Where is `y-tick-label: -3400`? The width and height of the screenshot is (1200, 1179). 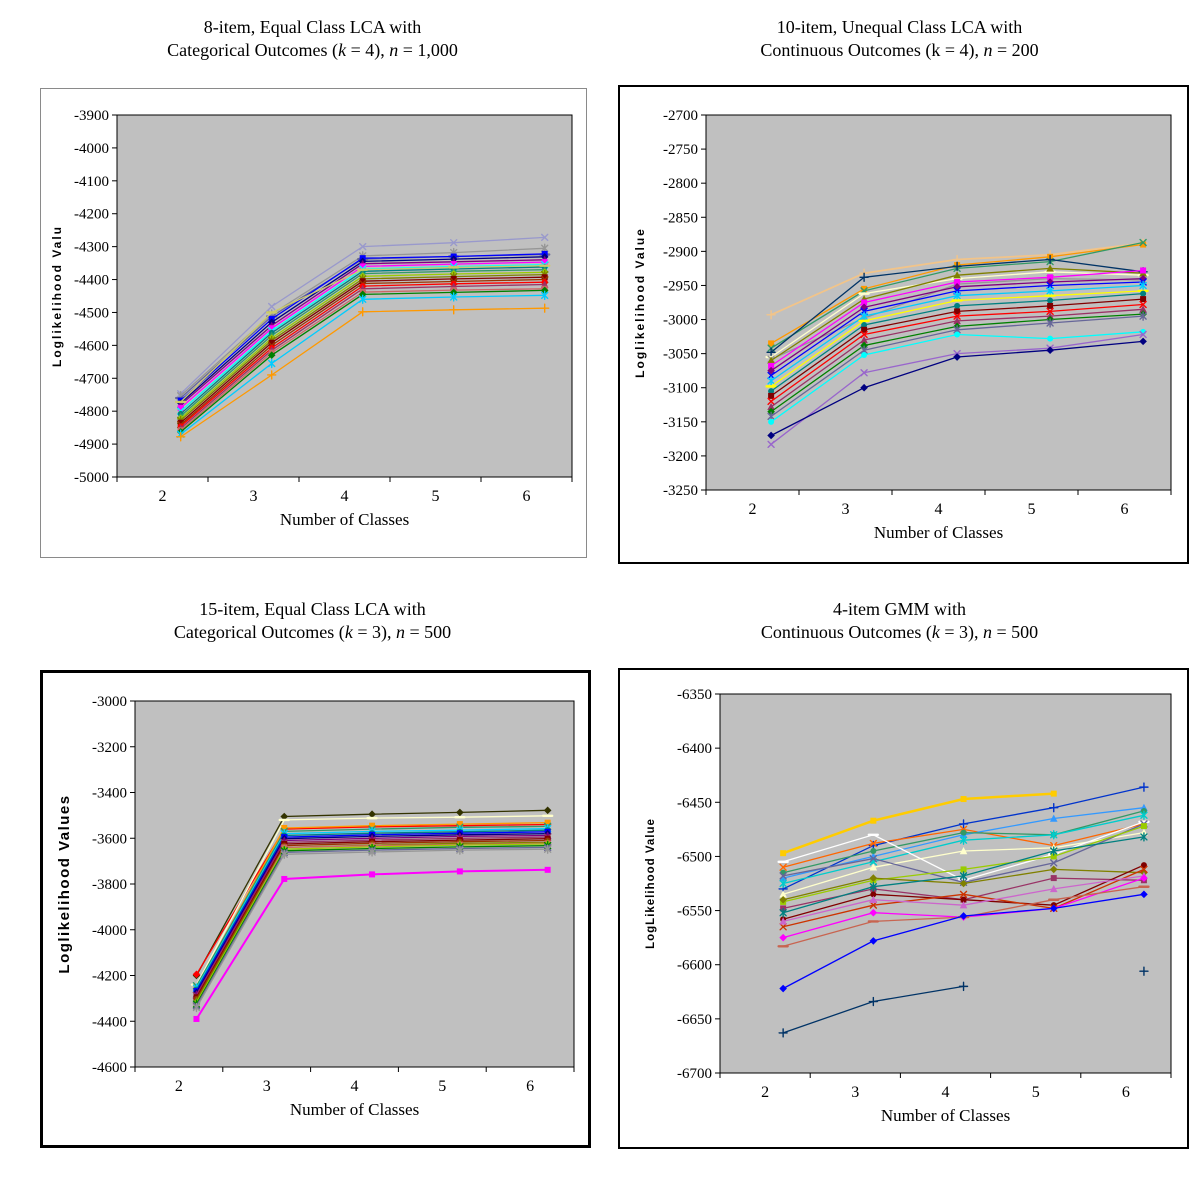 y-tick-label: -3400 is located at coordinates (109, 794).